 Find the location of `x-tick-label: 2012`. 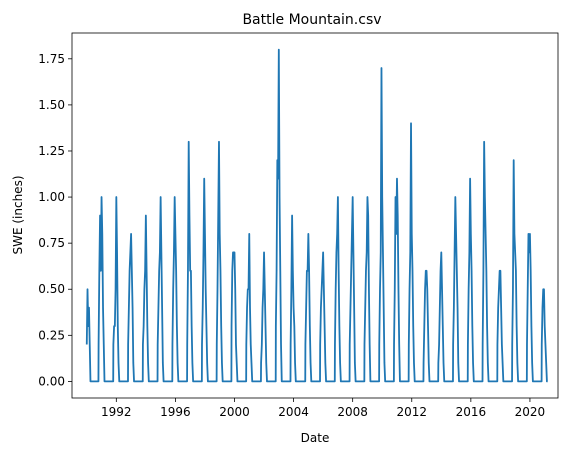

x-tick-label: 2012 is located at coordinates (411, 412).